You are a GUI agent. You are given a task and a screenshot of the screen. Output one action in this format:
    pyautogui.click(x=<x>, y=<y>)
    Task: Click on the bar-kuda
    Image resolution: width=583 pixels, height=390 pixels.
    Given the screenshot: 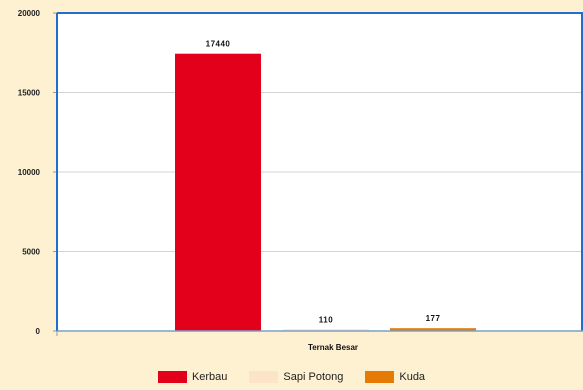 What is the action you would take?
    pyautogui.click(x=433, y=329)
    